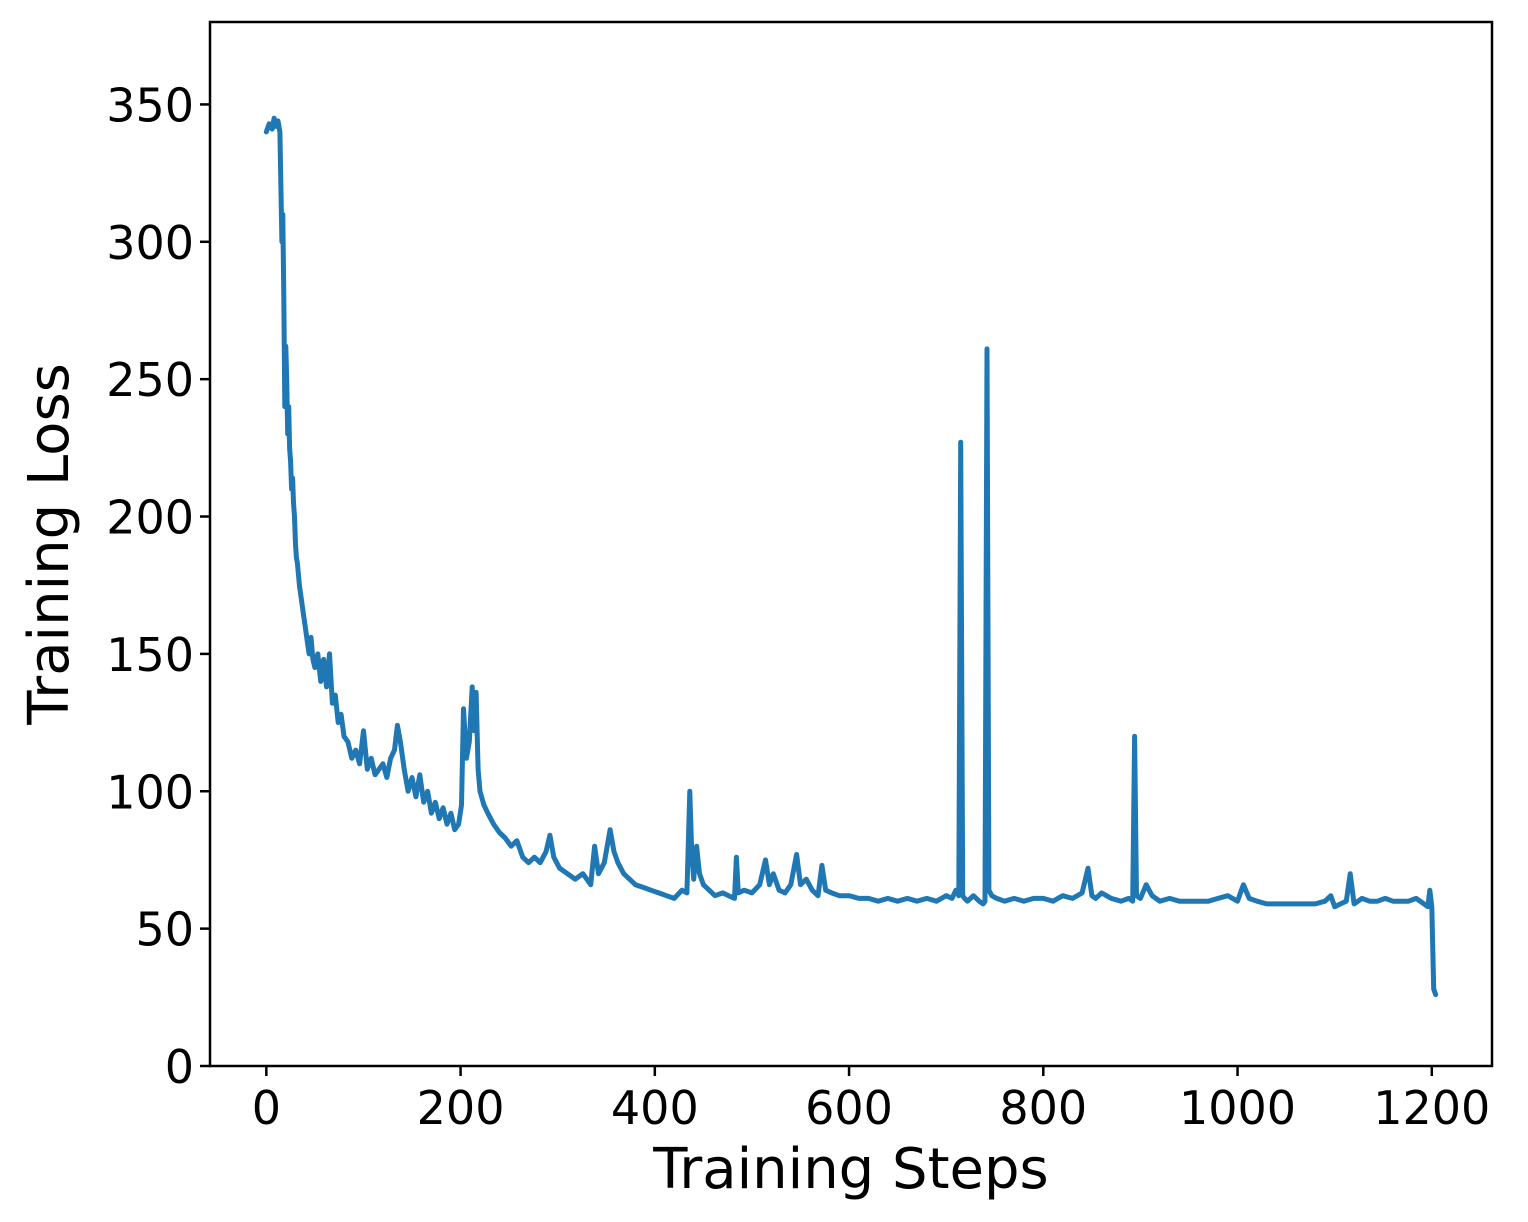 Image resolution: width=1528 pixels, height=1222 pixels. Describe the element at coordinates (655, 1108) in the screenshot. I see `x-tick-label: 400` at that location.